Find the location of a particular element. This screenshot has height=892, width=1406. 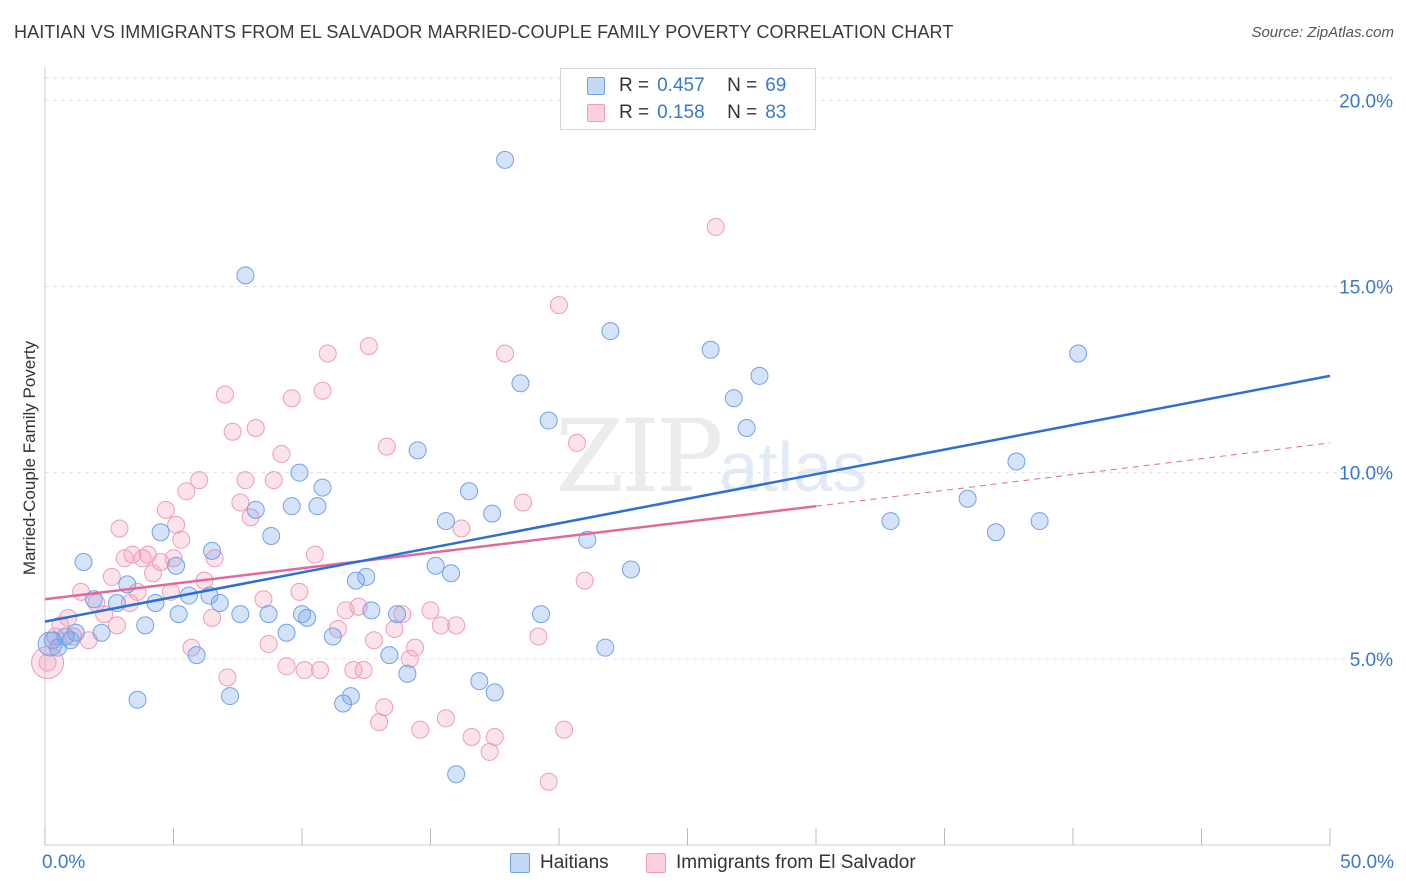

salvador-trend-extension is located at coordinates (1073, 474).